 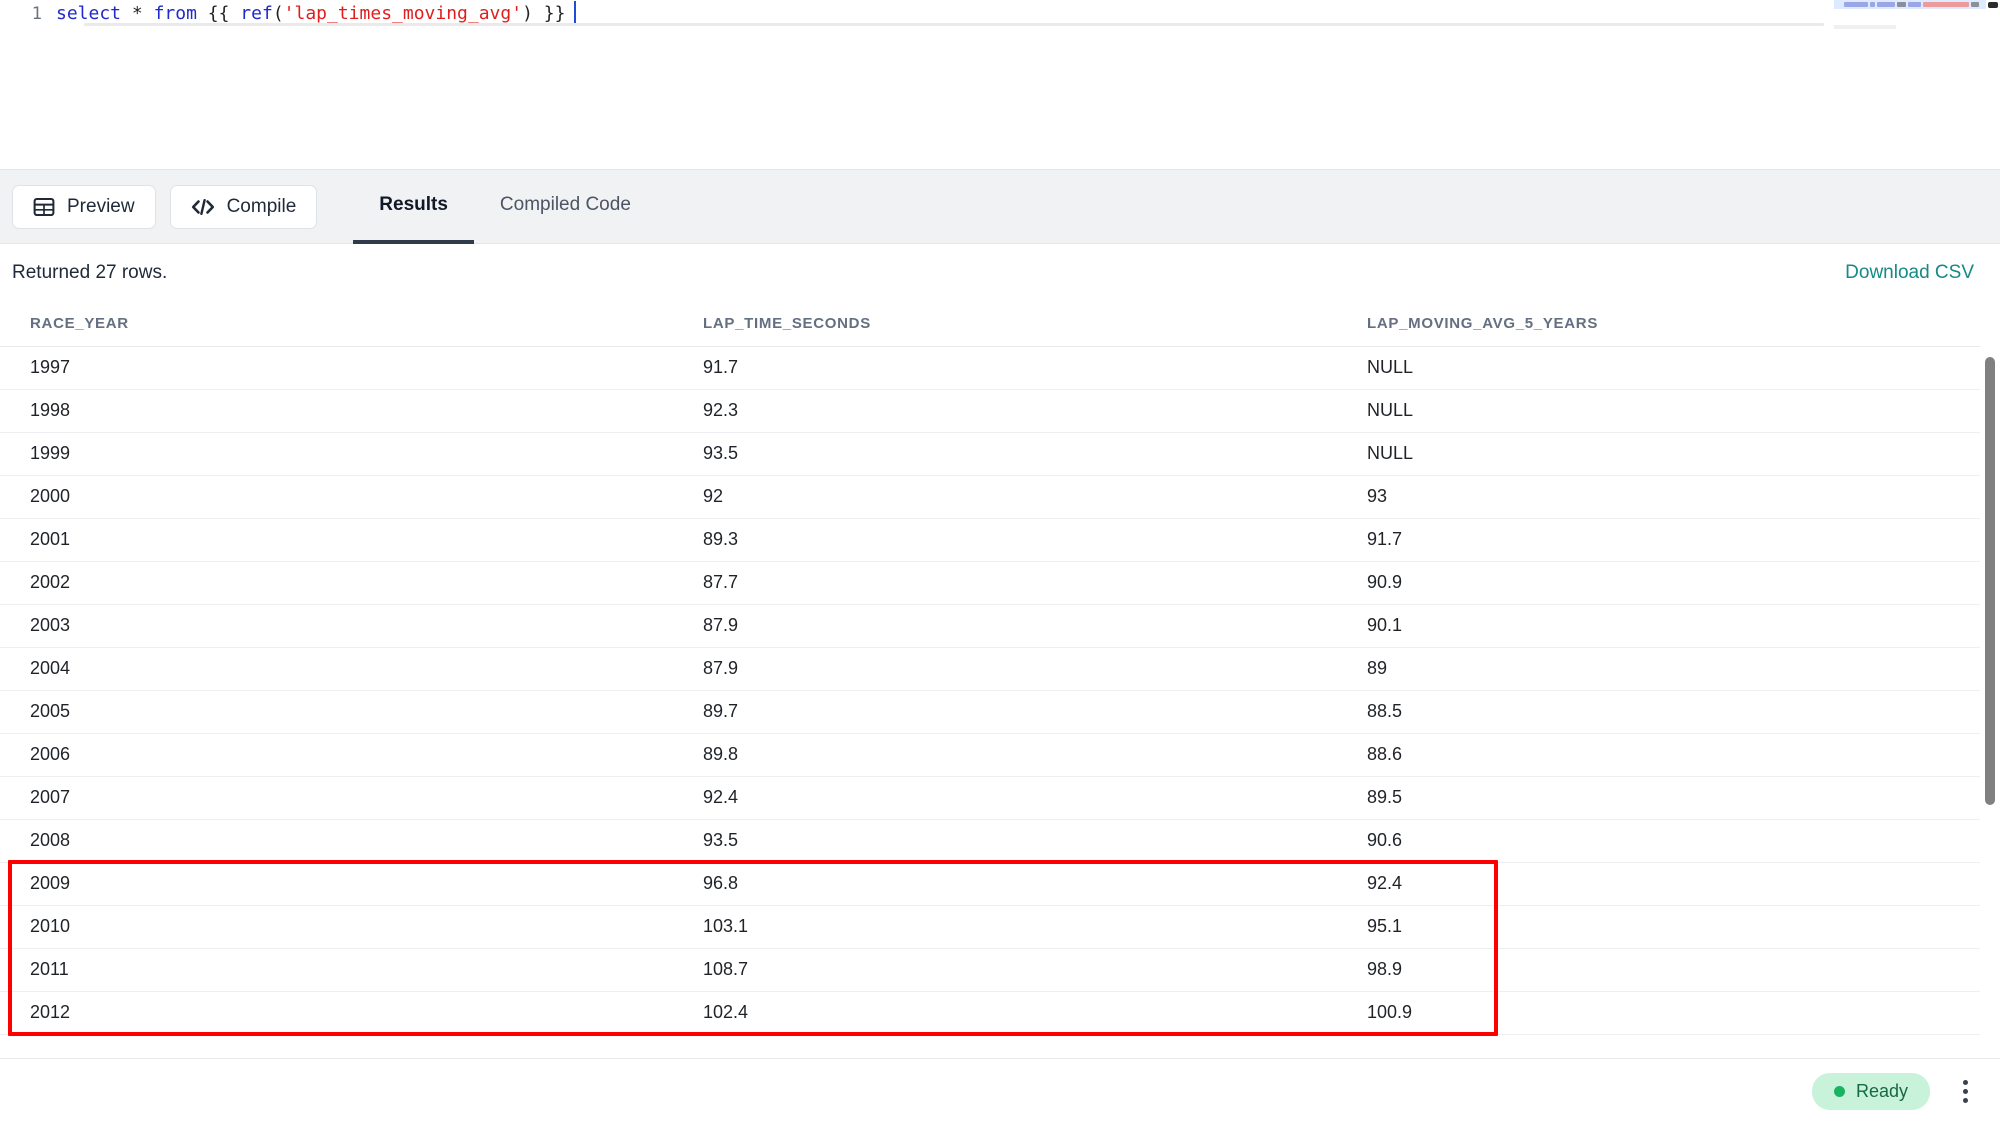 I want to click on tab-compiled-code: Compiled Code, so click(x=565, y=207).